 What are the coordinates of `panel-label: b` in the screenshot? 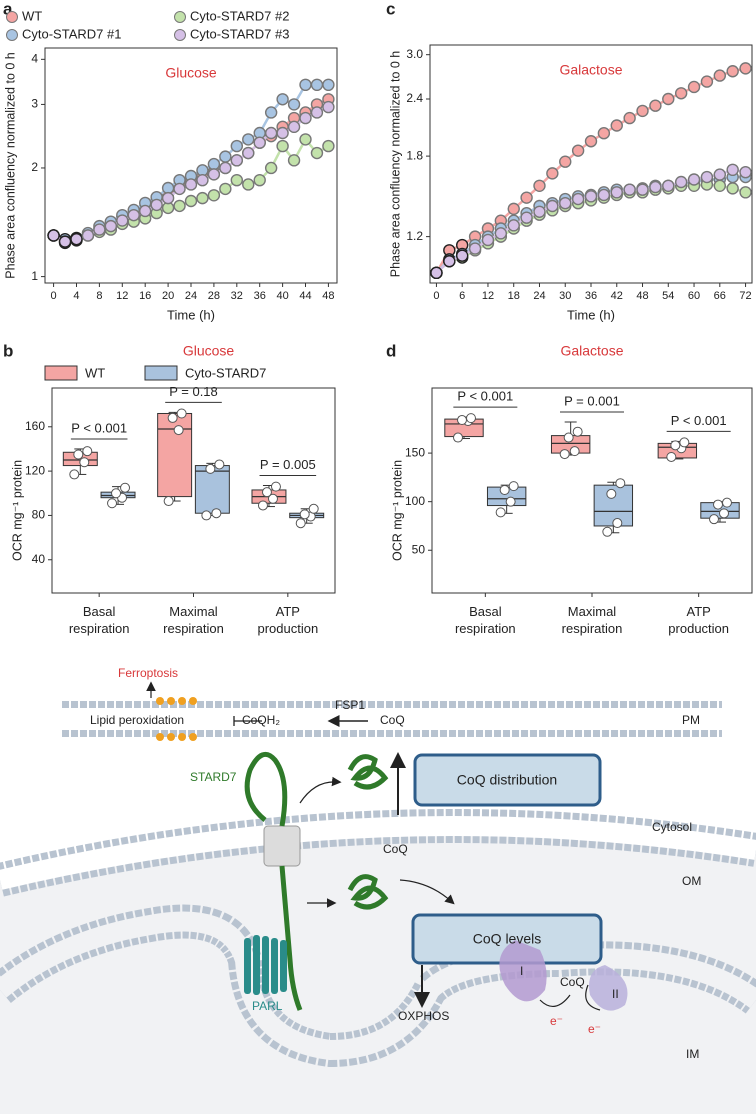 It's located at (8, 350).